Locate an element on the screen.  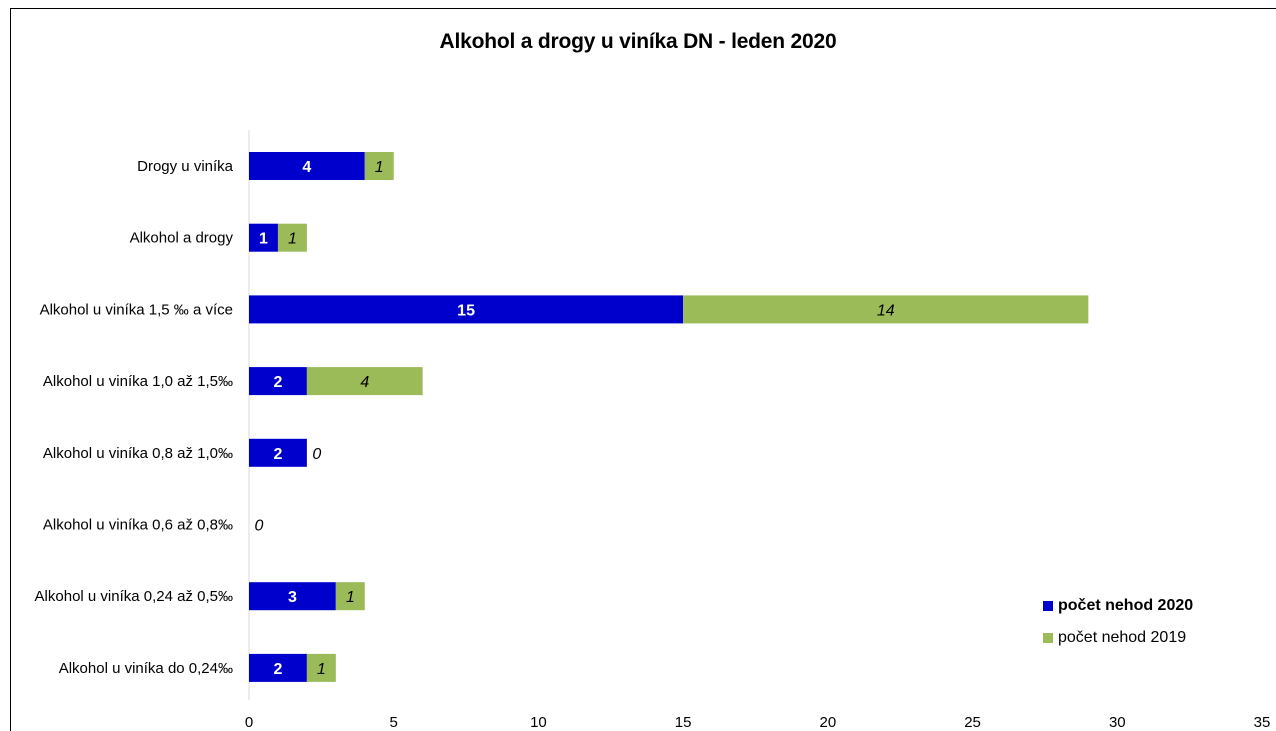
data-label-2020: 4 is located at coordinates (306, 167).